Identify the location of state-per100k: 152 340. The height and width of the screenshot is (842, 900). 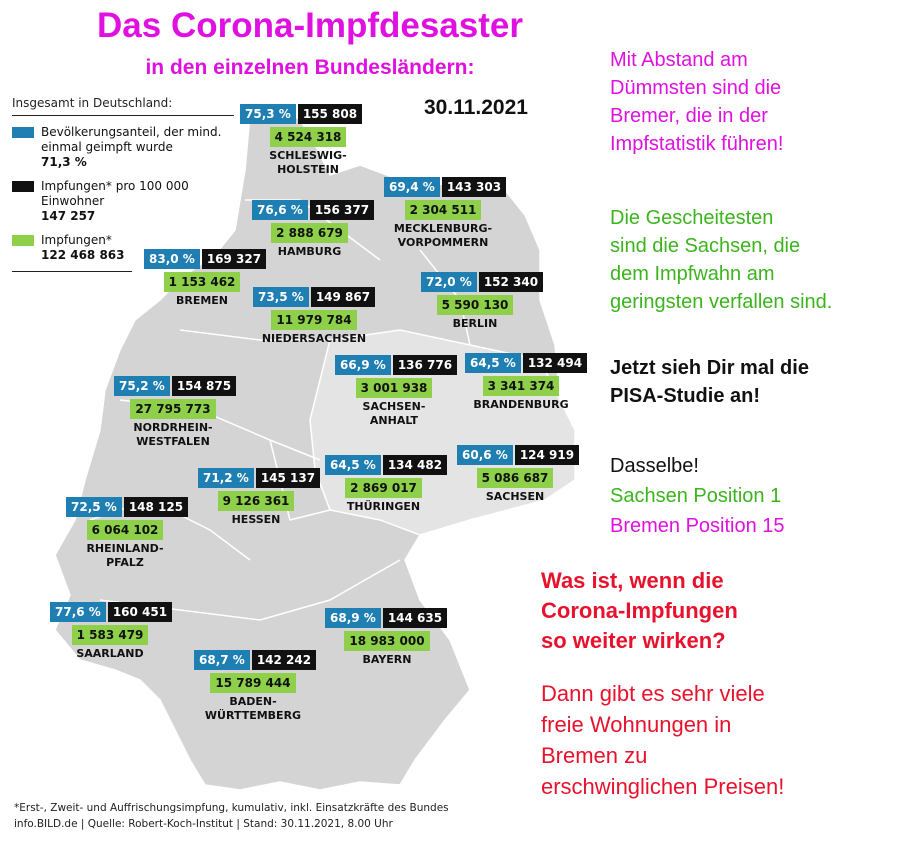
(511, 282).